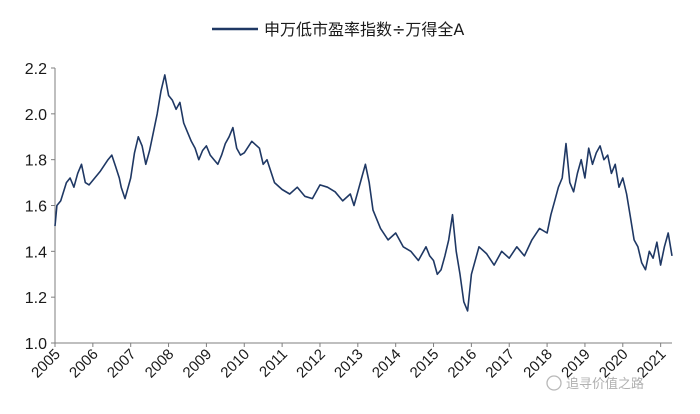 Image resolution: width=700 pixels, height=414 pixels. I want to click on y-tick-label: 1.2, so click(36, 298).